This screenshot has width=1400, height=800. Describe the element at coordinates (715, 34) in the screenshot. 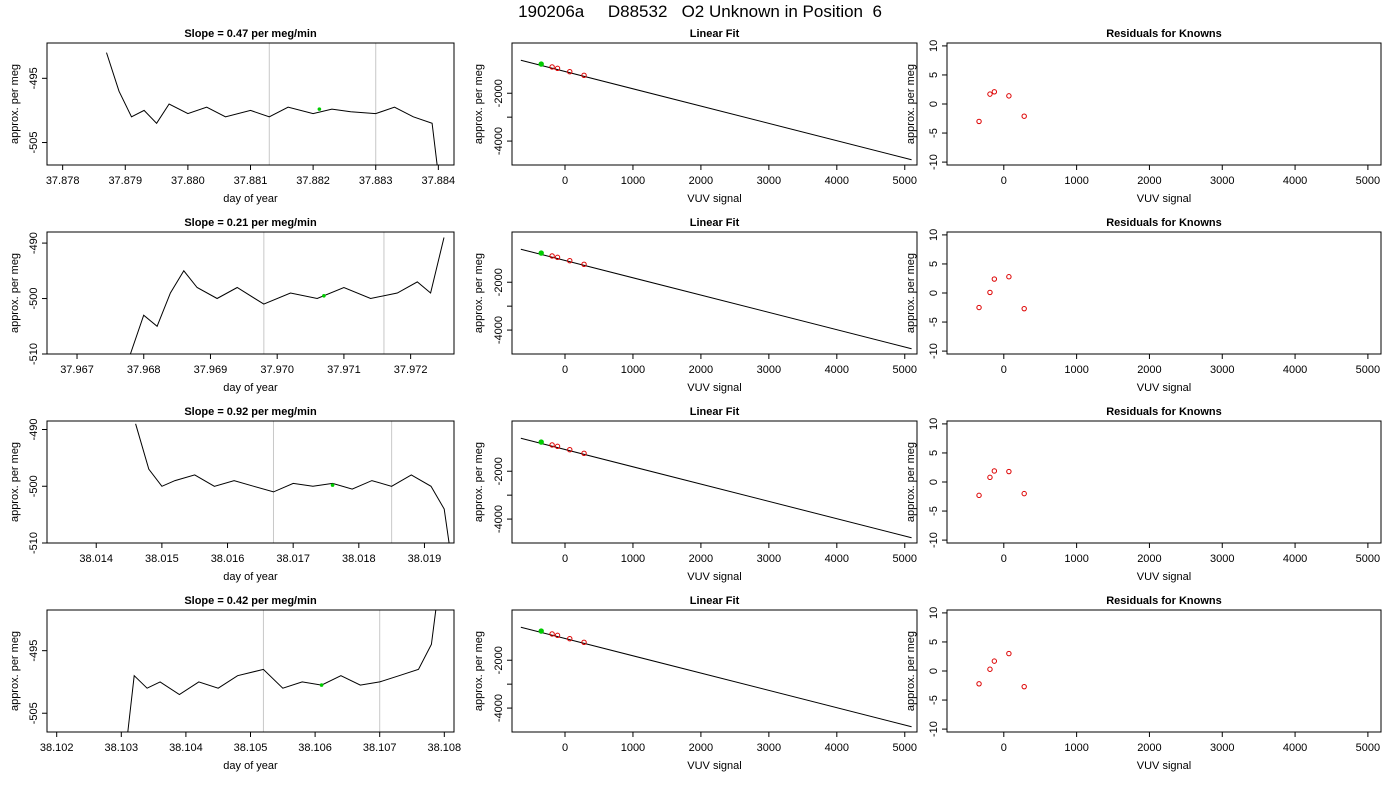

I see `fit-title-0: Linear Fit` at that location.